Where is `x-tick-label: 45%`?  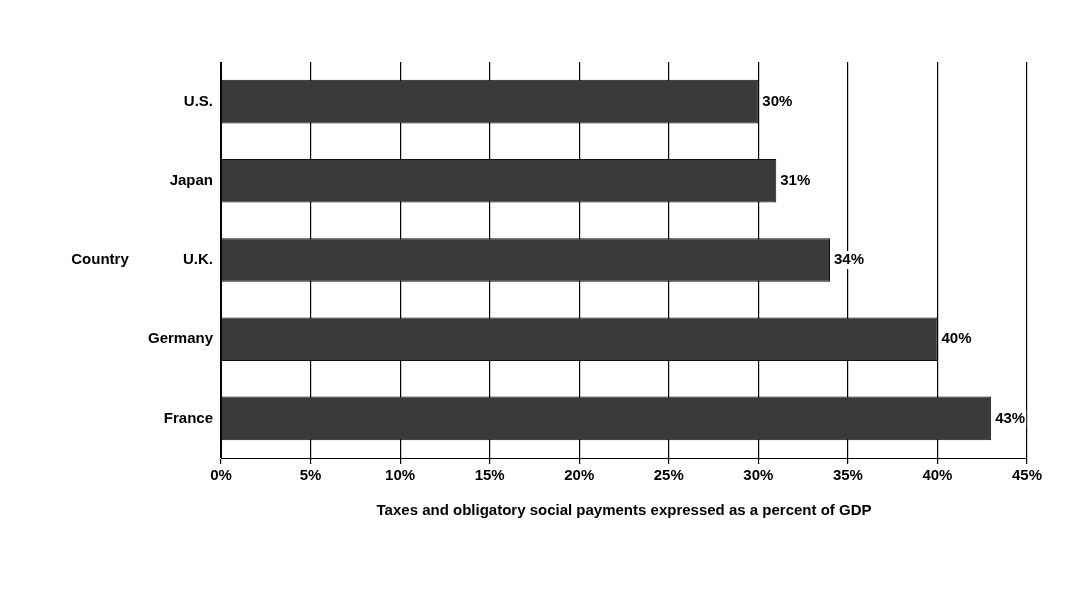 x-tick-label: 45% is located at coordinates (1027, 475).